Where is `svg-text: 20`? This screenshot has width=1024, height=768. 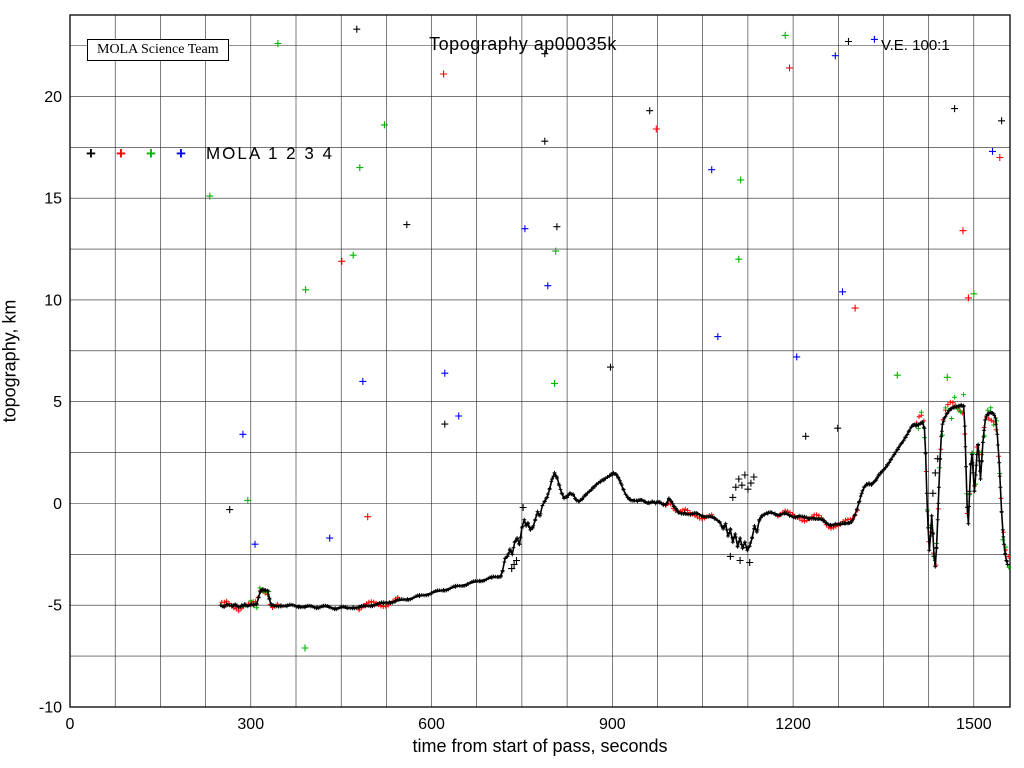
svg-text: 20 is located at coordinates (53, 97).